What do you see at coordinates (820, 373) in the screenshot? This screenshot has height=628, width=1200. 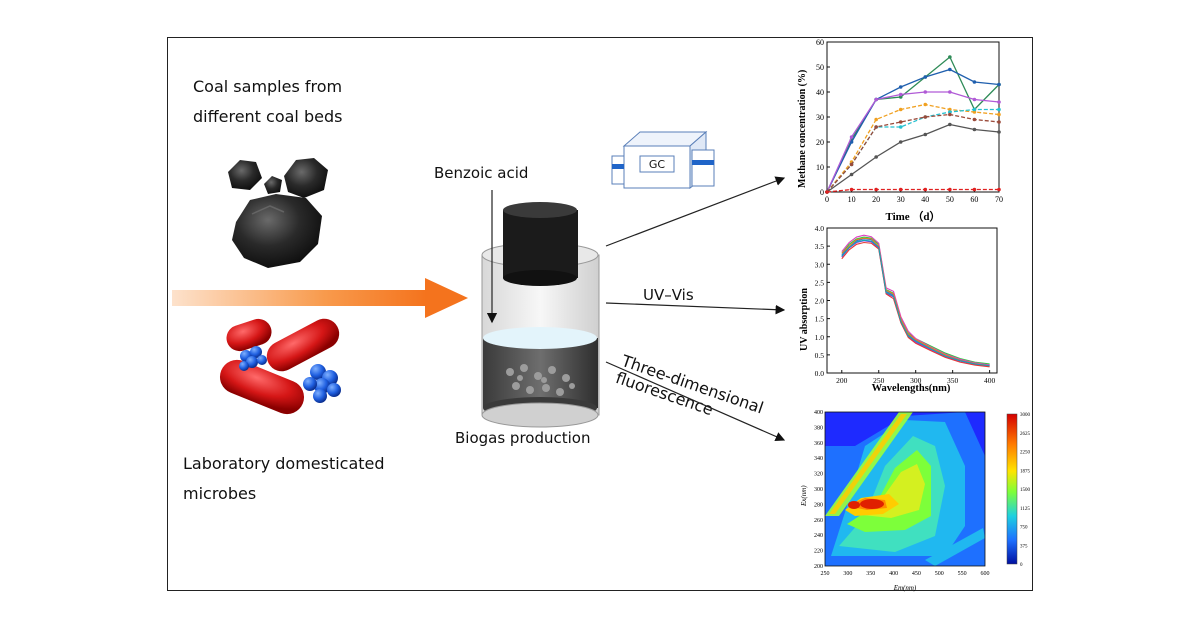 I see `uv-y-tick-label: 0.0` at bounding box center [820, 373].